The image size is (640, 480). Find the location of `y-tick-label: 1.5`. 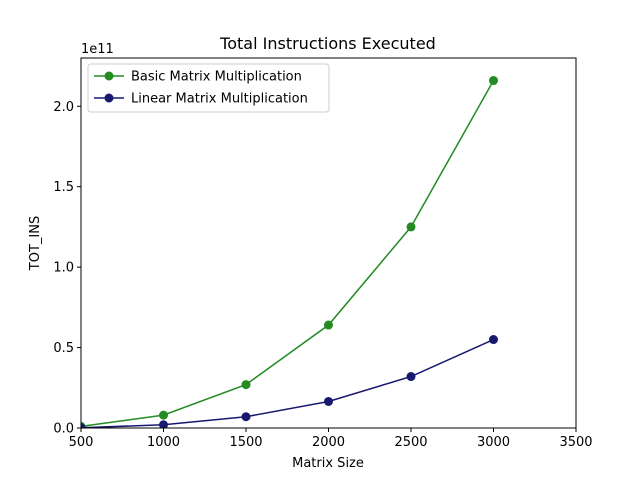

y-tick-label: 1.5 is located at coordinates (63, 187).